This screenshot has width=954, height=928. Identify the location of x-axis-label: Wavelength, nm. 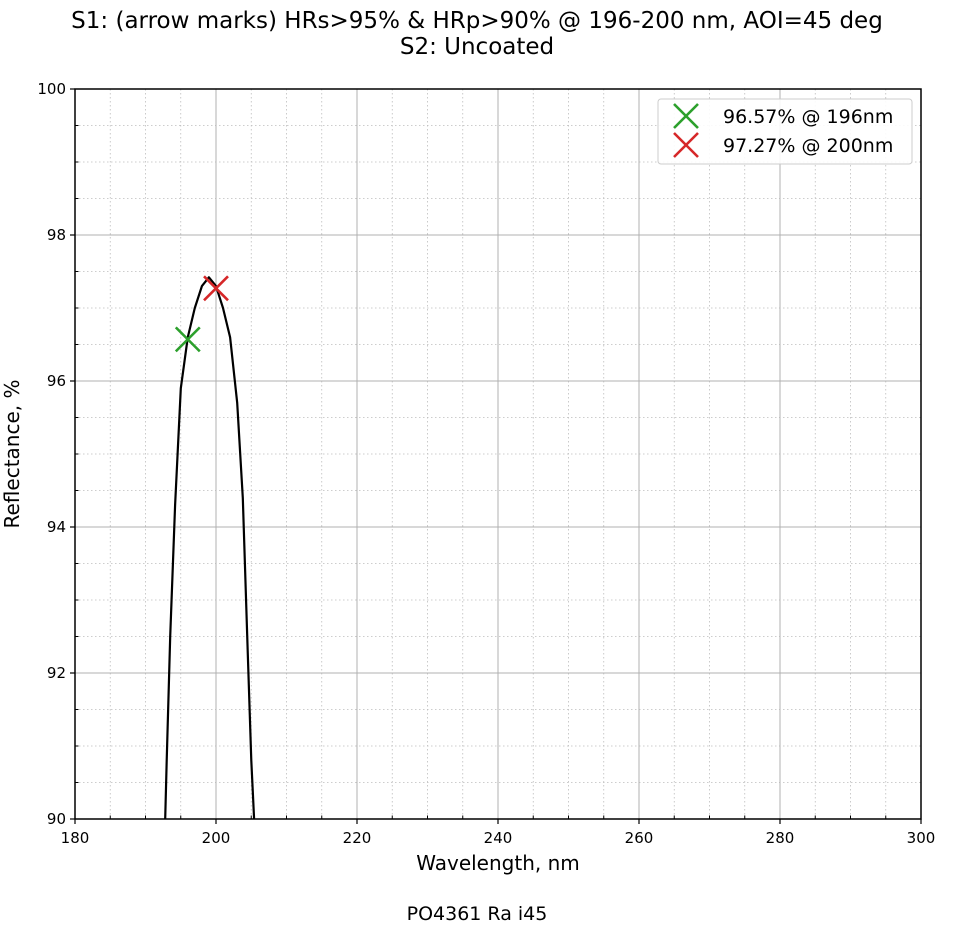
(498, 863).